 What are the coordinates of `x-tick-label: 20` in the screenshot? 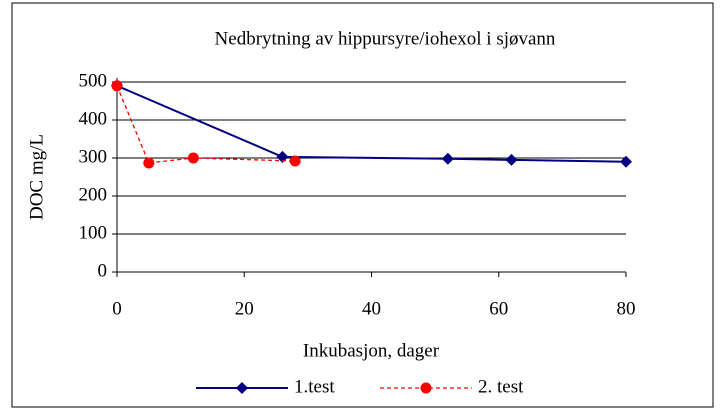 It's located at (244, 308).